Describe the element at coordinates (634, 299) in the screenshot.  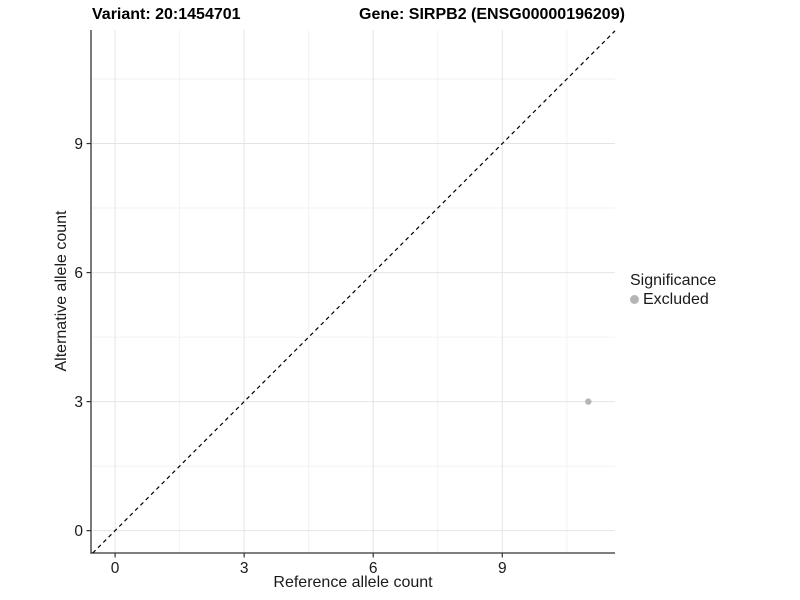
I see `legend-point-icon` at that location.